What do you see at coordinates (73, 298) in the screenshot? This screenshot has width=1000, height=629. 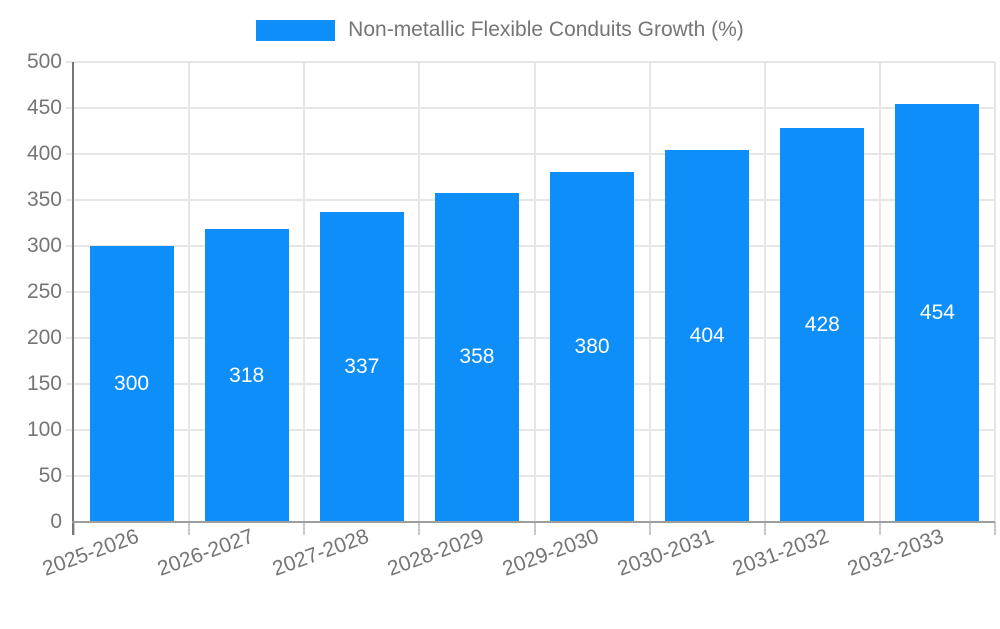 I see `y-axis-line` at bounding box center [73, 298].